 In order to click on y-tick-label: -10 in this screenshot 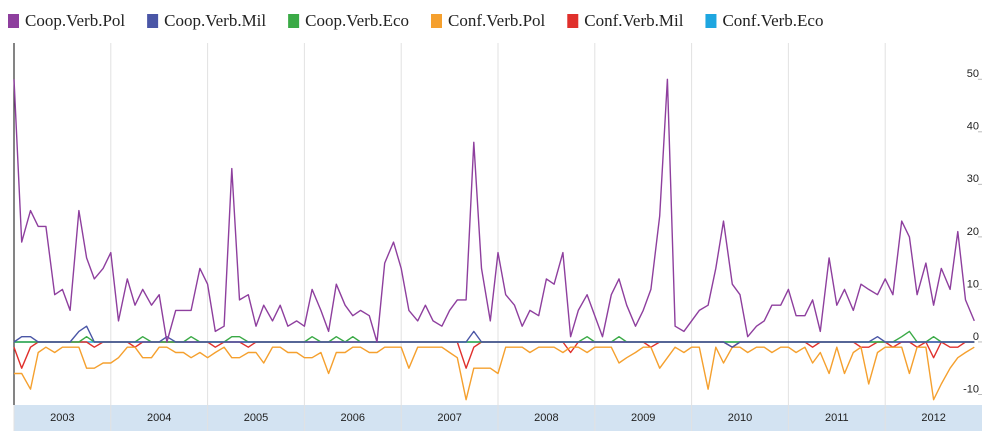, I will do `click(971, 389)`.